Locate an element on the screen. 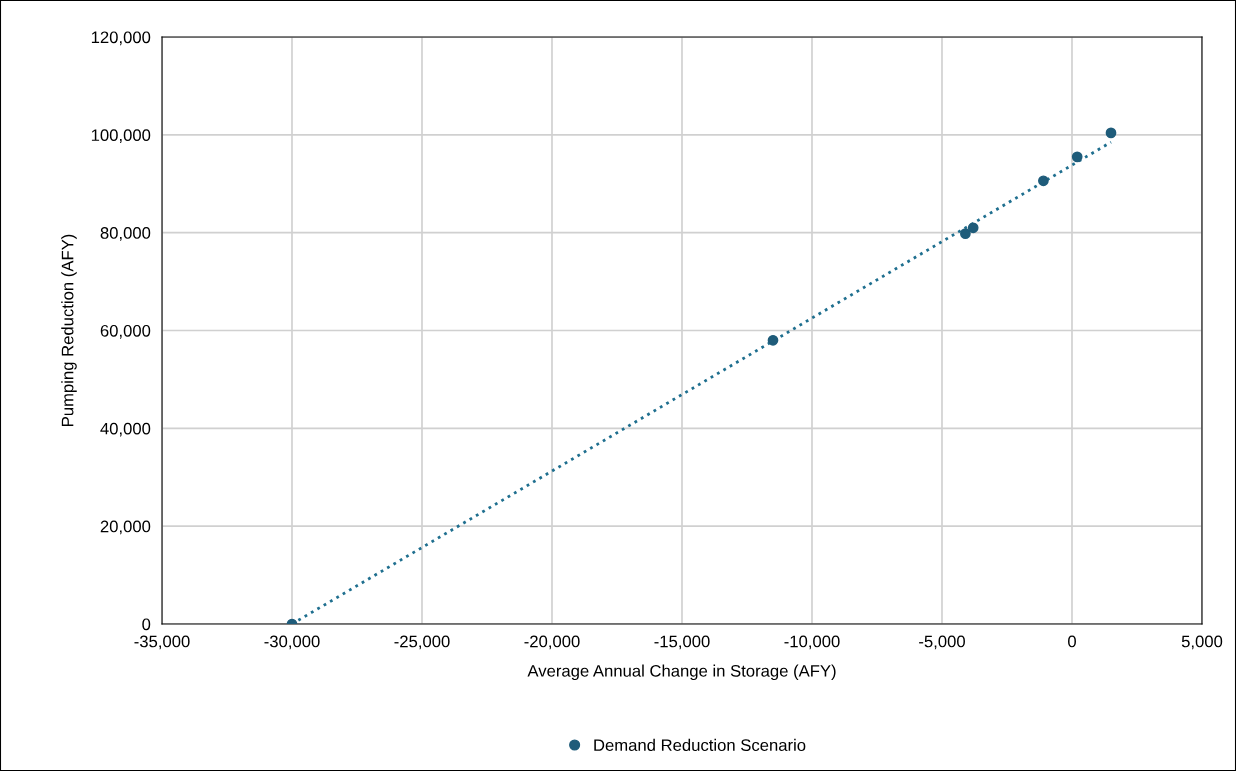  y-tick-label: 100,000 is located at coordinates (121, 136).